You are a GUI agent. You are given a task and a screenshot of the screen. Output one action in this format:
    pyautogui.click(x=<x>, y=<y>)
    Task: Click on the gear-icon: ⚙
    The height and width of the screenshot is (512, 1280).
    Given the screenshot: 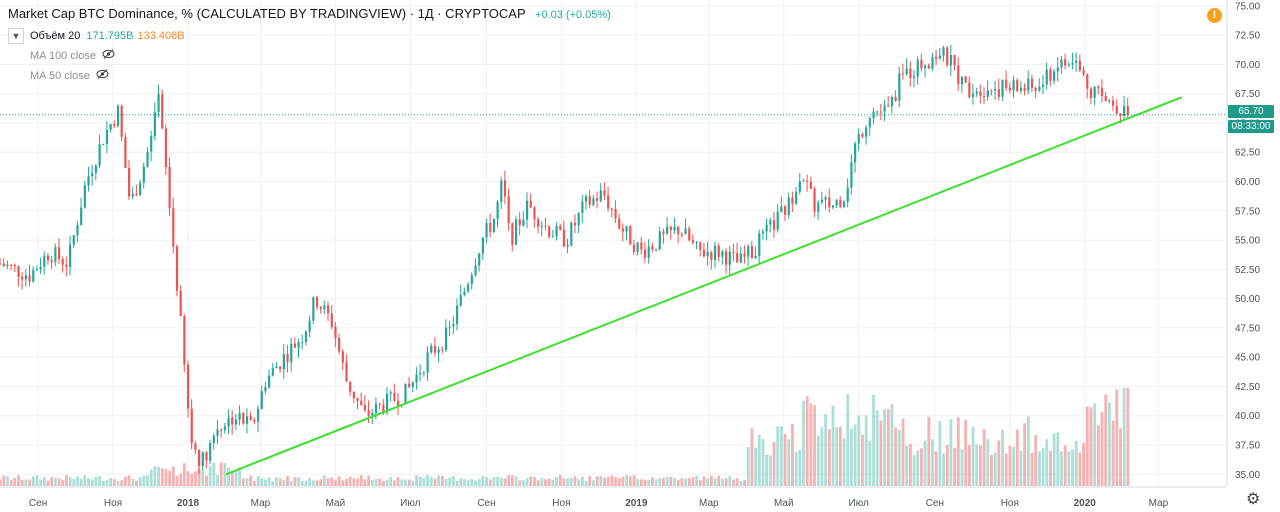 What is the action you would take?
    pyautogui.click(x=1253, y=499)
    